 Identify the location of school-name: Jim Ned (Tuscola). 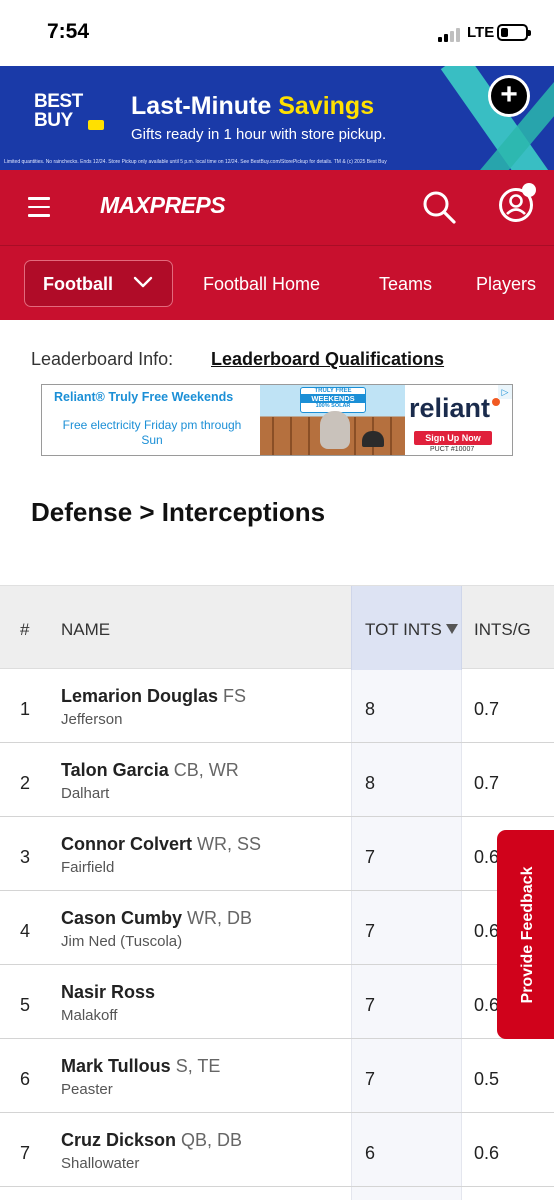
(122, 941).